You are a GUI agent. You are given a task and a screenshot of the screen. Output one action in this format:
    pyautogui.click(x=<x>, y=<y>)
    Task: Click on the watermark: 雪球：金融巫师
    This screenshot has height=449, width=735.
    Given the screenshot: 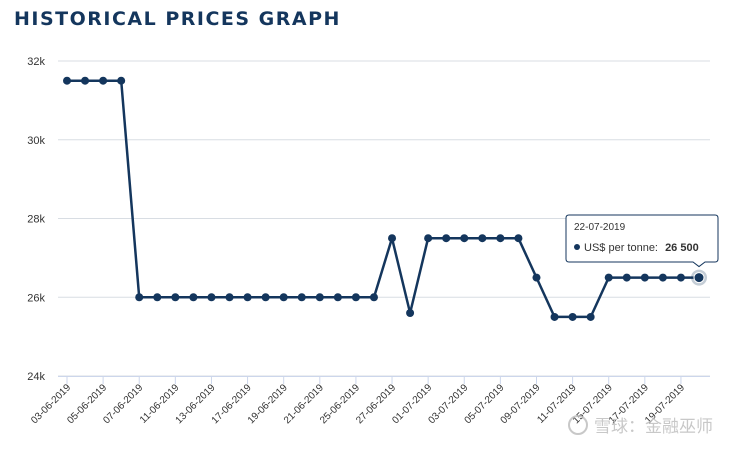 What is the action you would take?
    pyautogui.click(x=640, y=424)
    